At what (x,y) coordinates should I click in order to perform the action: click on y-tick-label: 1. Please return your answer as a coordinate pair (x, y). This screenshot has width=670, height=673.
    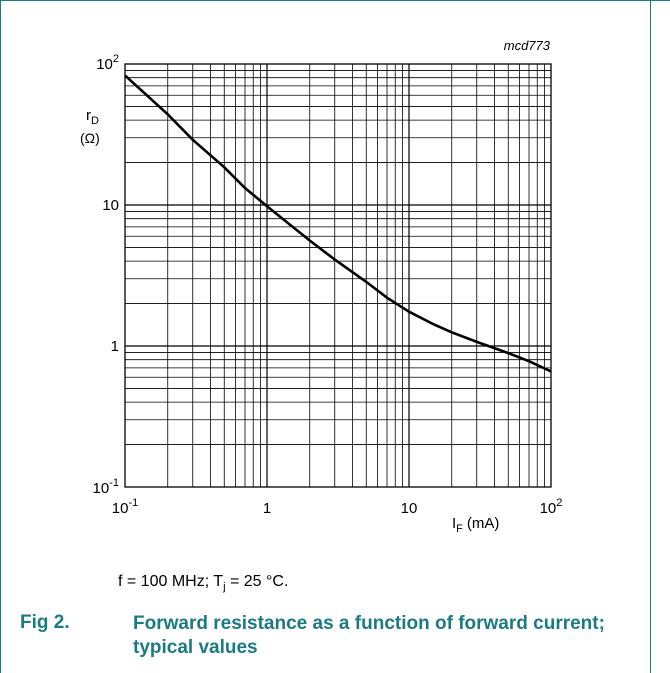
    Looking at the image, I should click on (115, 346).